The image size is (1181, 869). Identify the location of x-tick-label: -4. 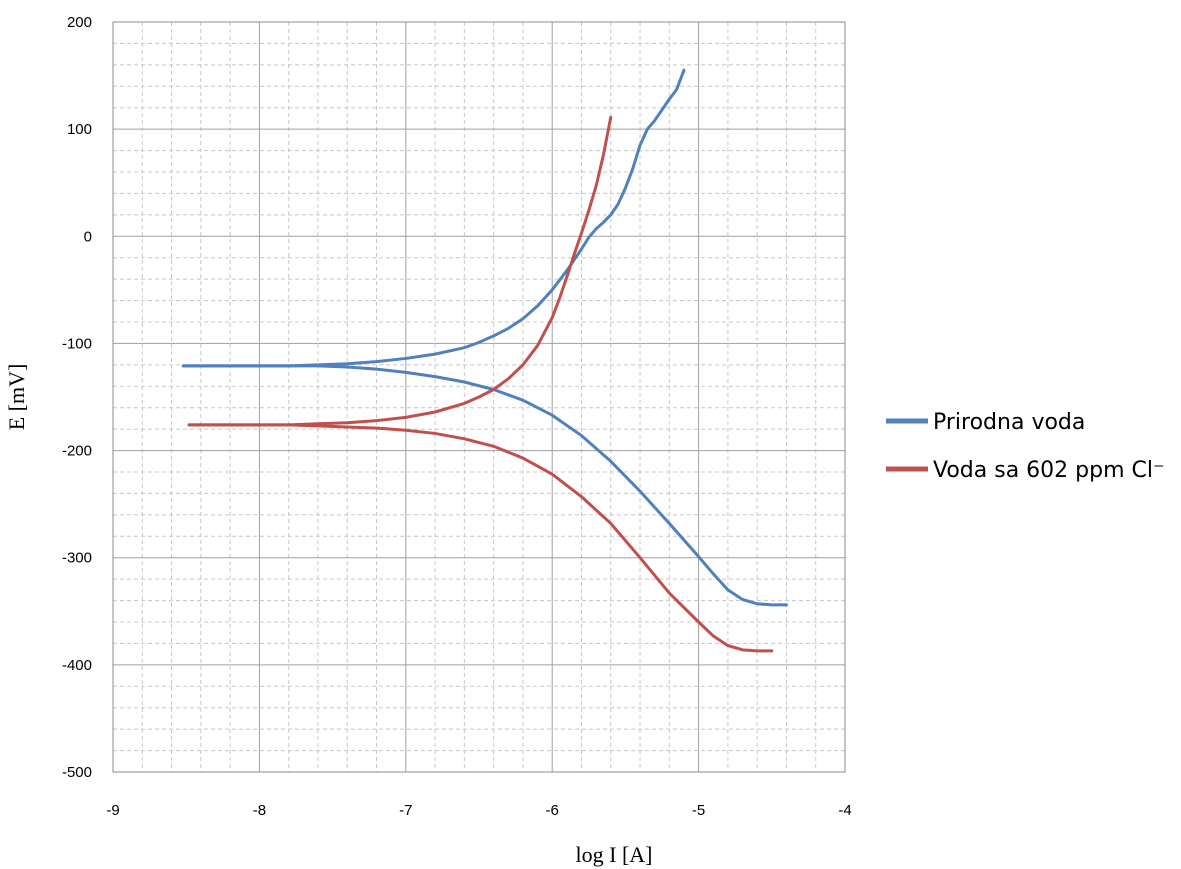
(844, 810).